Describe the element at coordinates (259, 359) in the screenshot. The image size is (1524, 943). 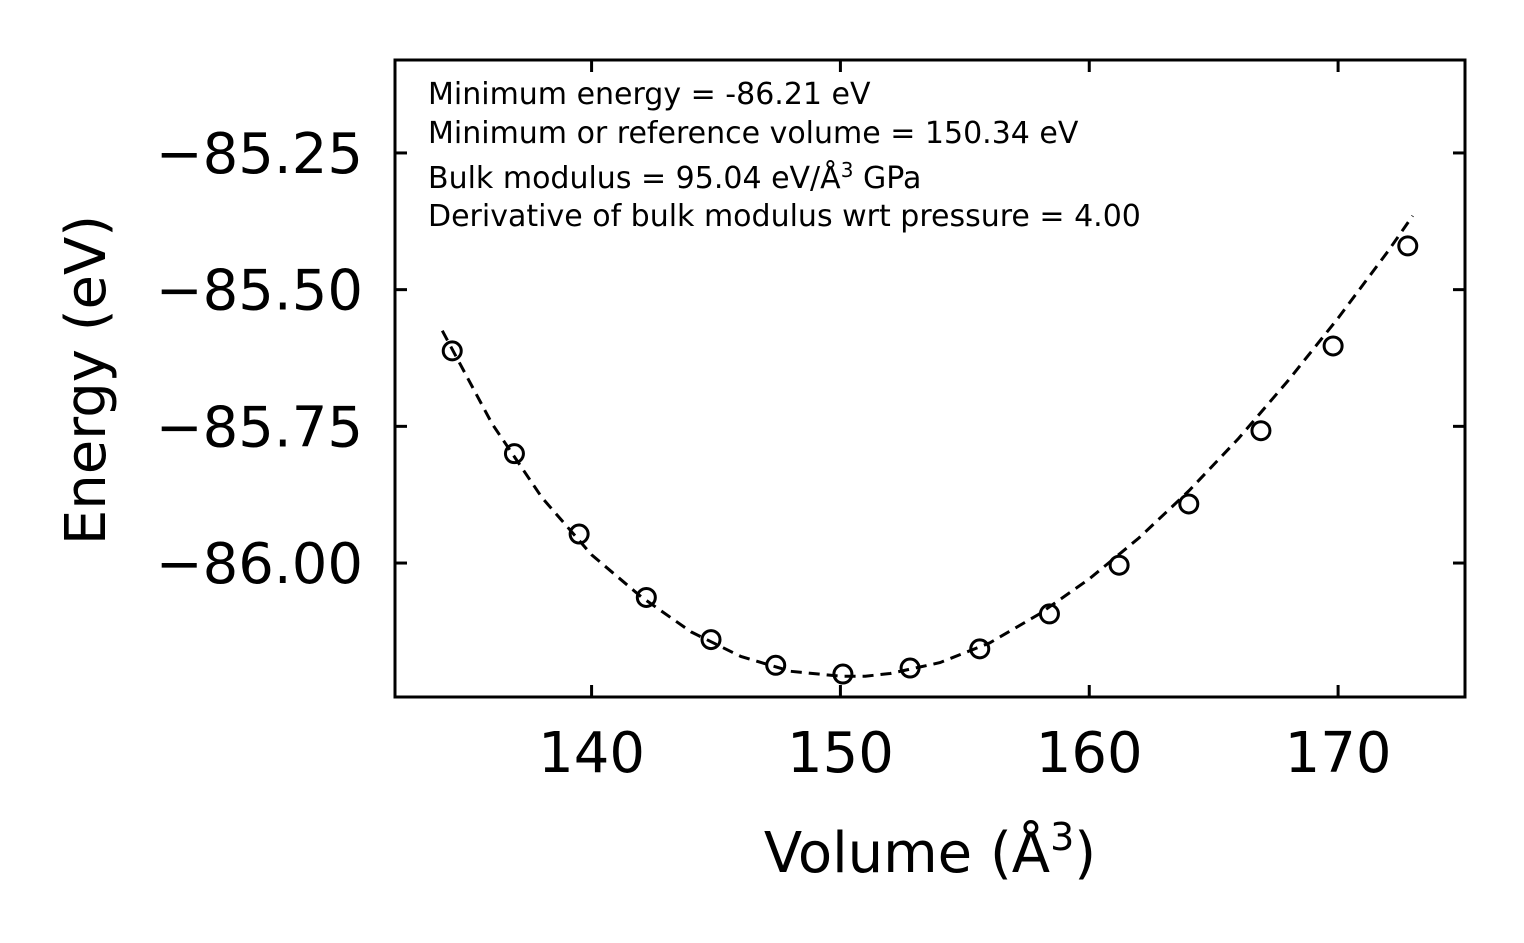
I see `y-tick-labels: −85.25 −85.50 −85.75 −86.00` at that location.